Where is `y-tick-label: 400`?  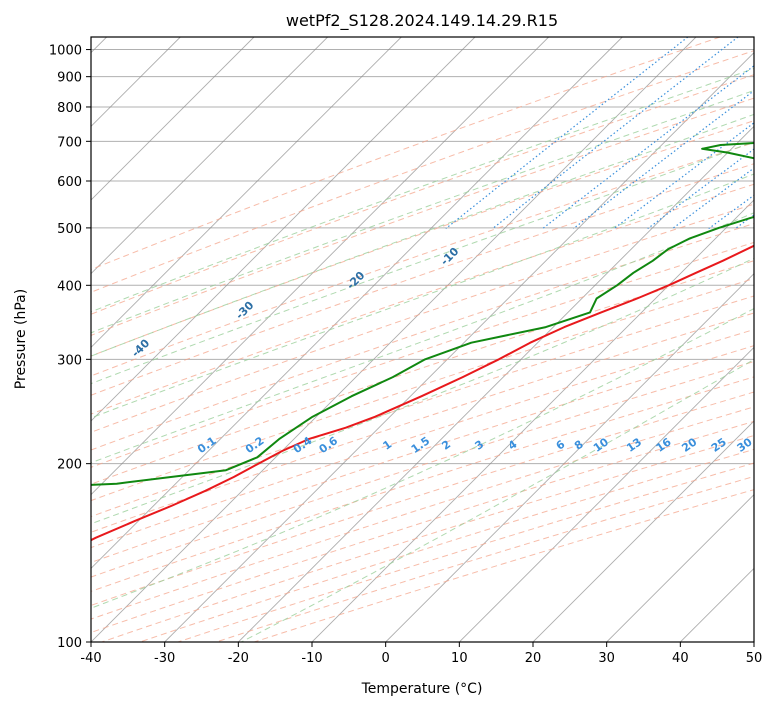
y-tick-label: 400 is located at coordinates (69, 286).